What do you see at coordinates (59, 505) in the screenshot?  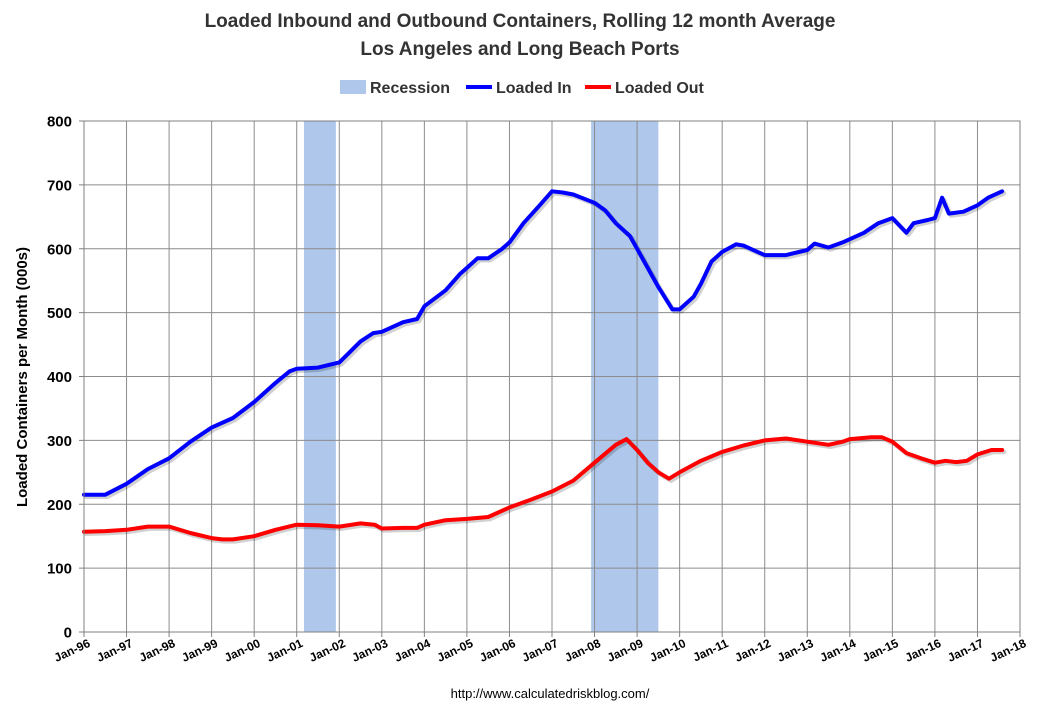 I see `y-tick-label: 200` at bounding box center [59, 505].